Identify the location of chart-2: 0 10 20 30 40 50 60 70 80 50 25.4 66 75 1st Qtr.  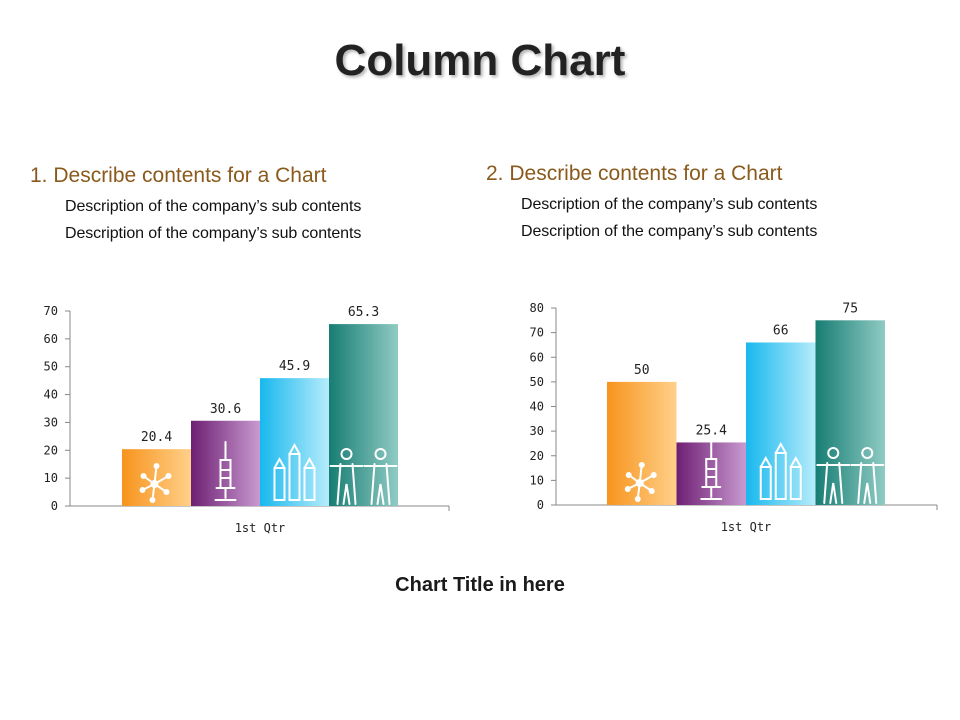
(734, 417).